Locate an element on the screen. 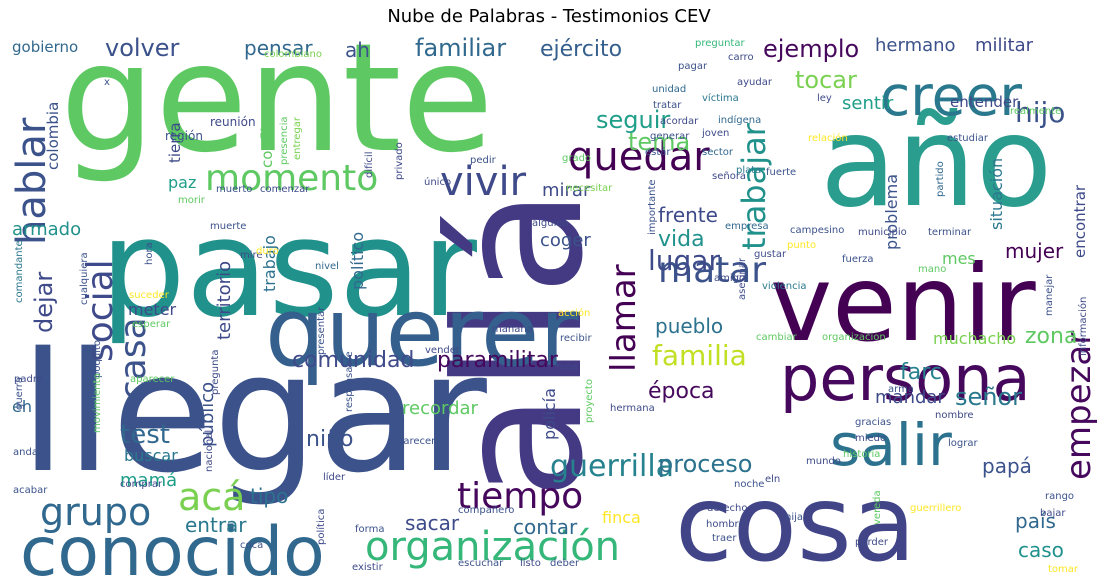 Image resolution: width=1098 pixels, height=583 pixels. word-fuerza: fuerza is located at coordinates (858, 259).